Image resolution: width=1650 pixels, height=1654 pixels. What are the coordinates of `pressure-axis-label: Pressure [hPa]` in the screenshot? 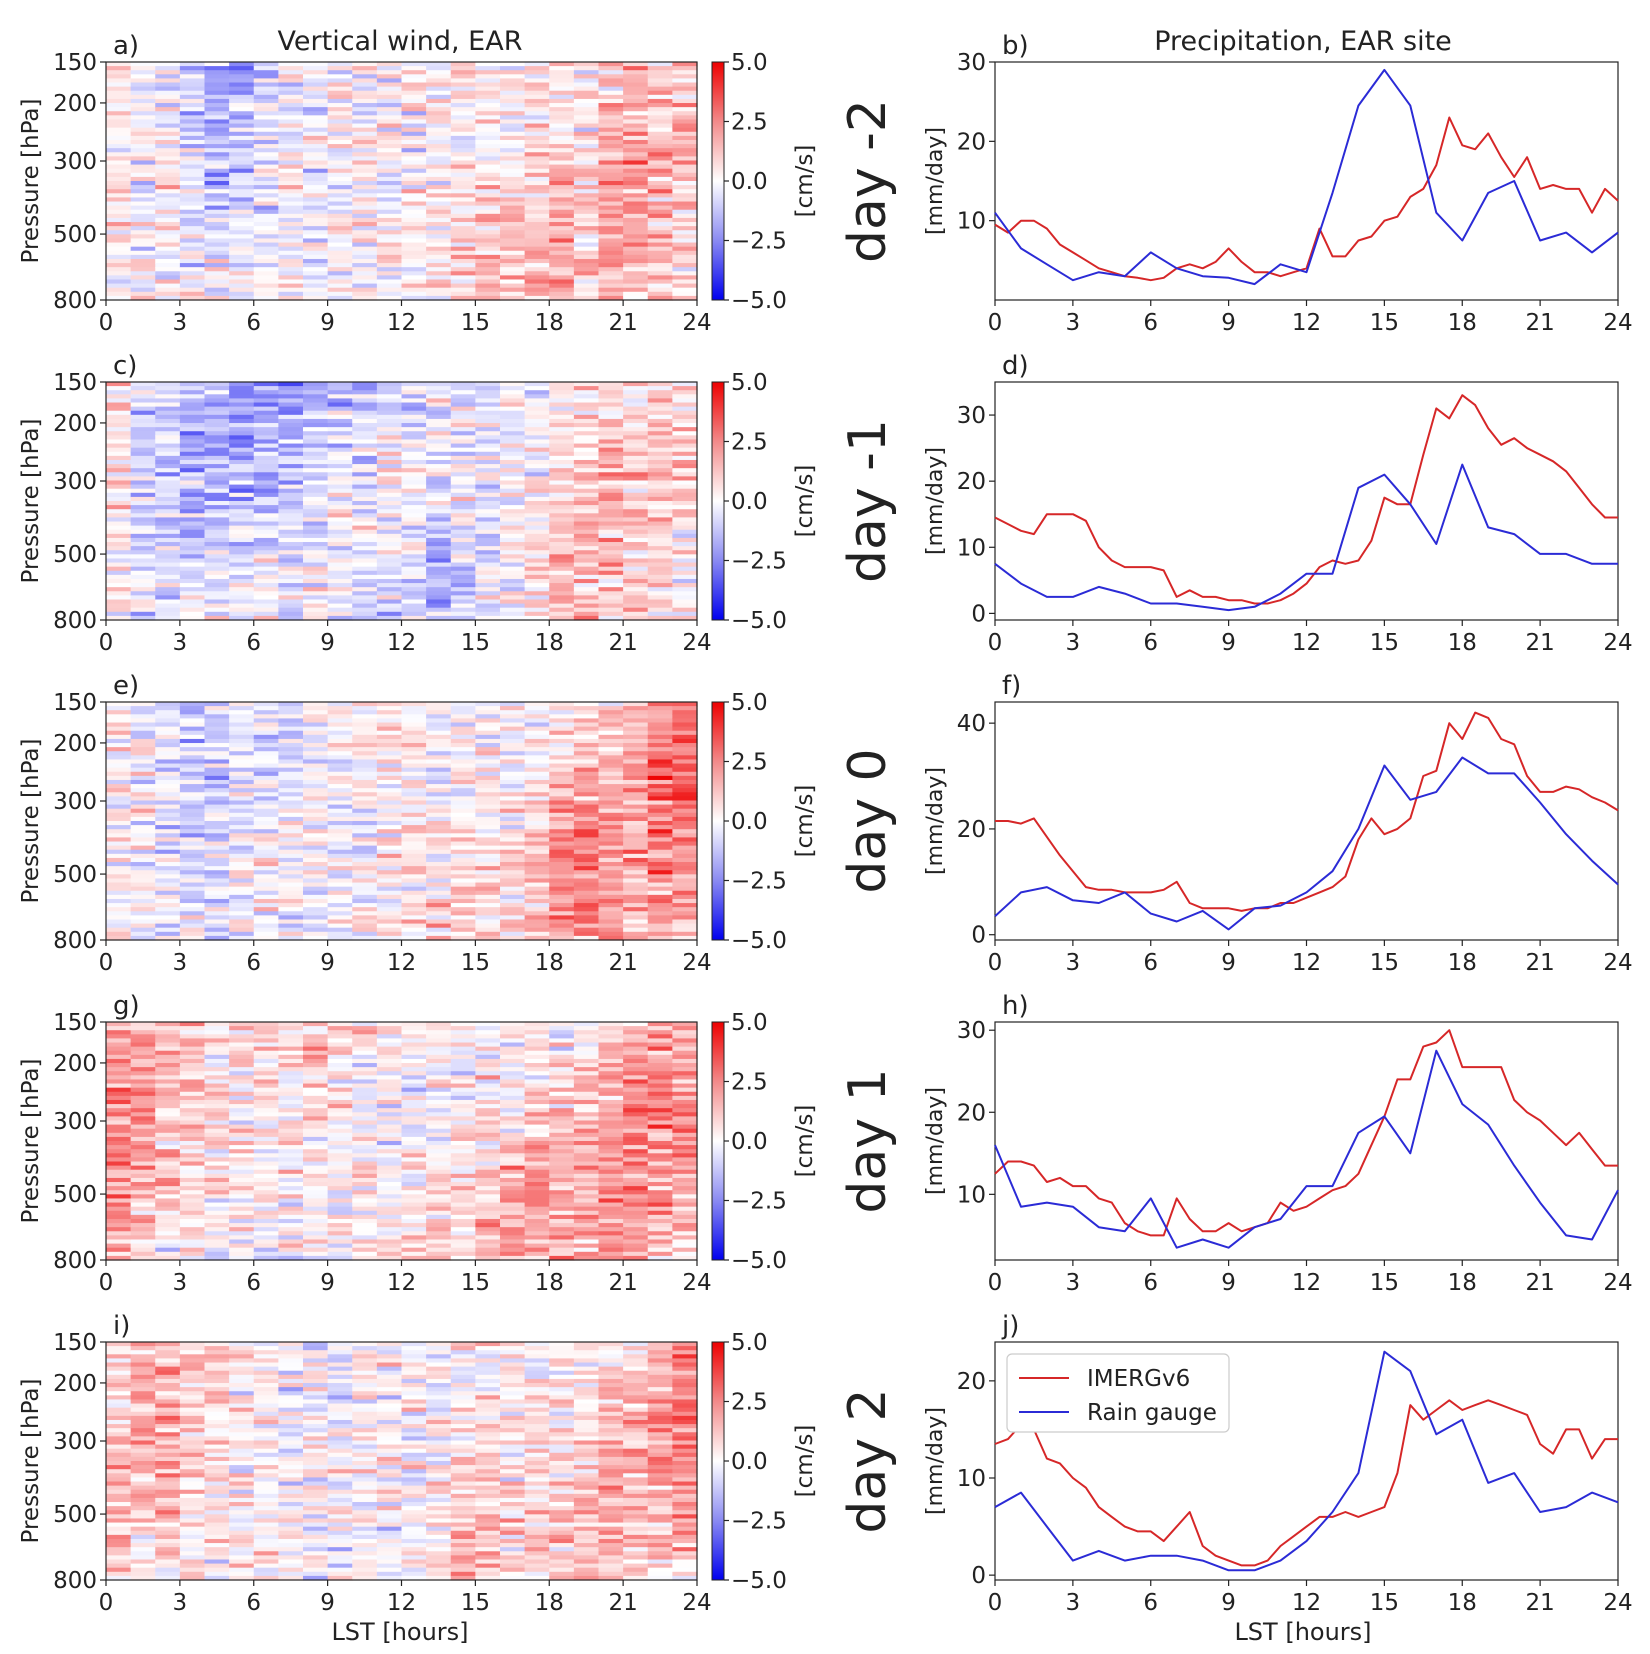 It's located at (31, 181).